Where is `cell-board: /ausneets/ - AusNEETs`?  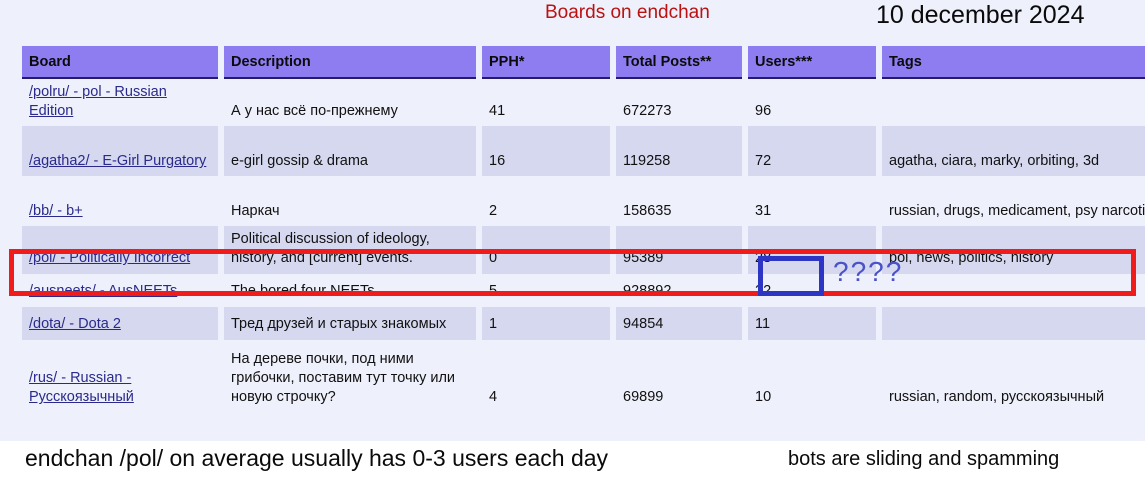 cell-board: /ausneets/ - AusNEETs is located at coordinates (120, 290).